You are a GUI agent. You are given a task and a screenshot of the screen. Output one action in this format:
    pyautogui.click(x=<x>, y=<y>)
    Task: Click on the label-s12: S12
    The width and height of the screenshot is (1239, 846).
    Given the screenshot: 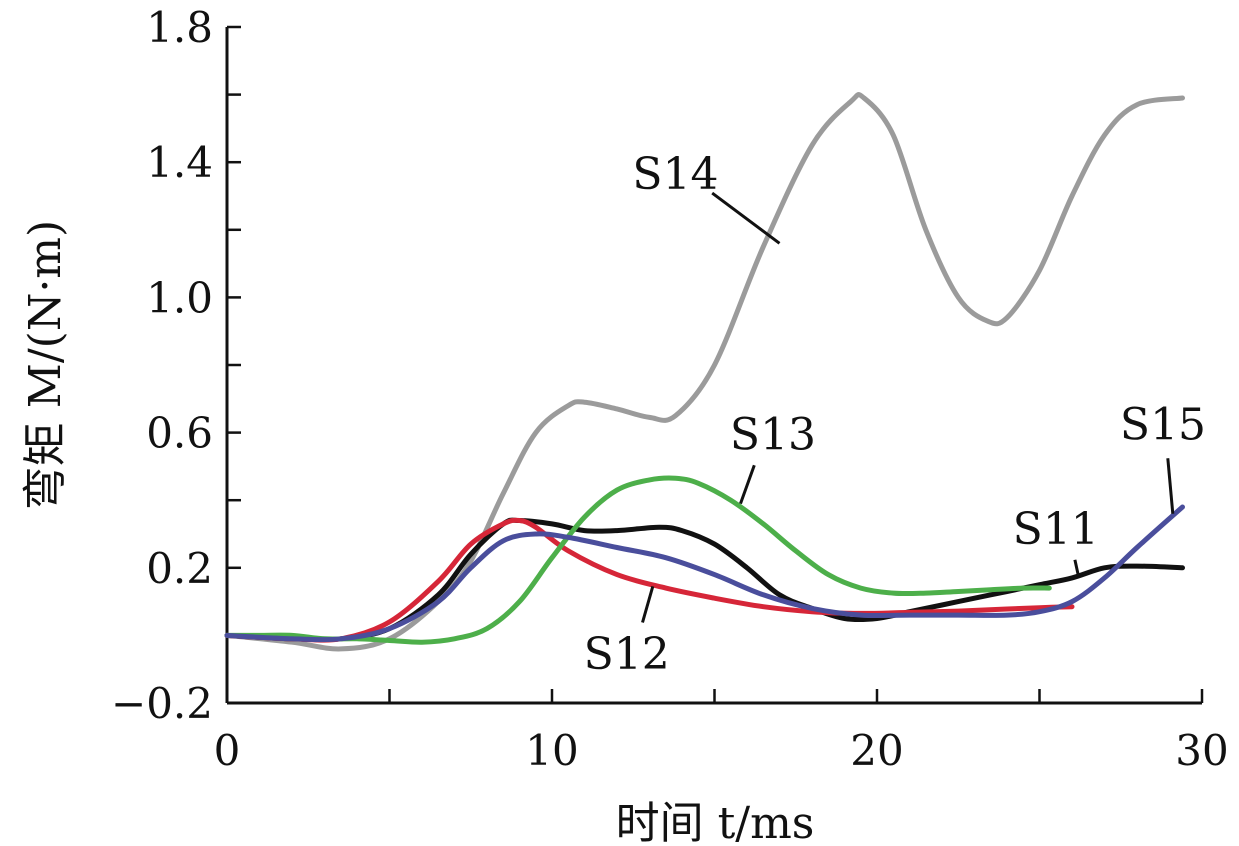 What is the action you would take?
    pyautogui.click(x=627, y=654)
    